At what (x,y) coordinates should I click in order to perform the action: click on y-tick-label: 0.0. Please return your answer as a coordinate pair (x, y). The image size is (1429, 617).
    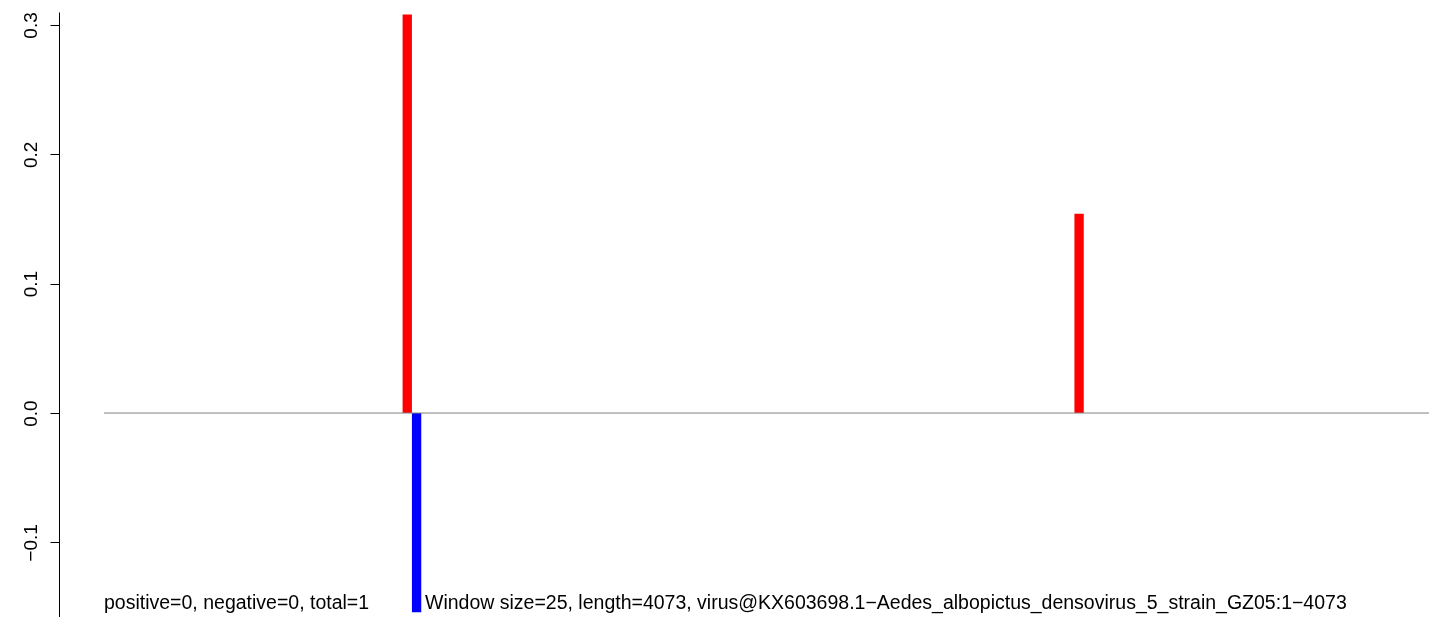
    Looking at the image, I should click on (30, 413).